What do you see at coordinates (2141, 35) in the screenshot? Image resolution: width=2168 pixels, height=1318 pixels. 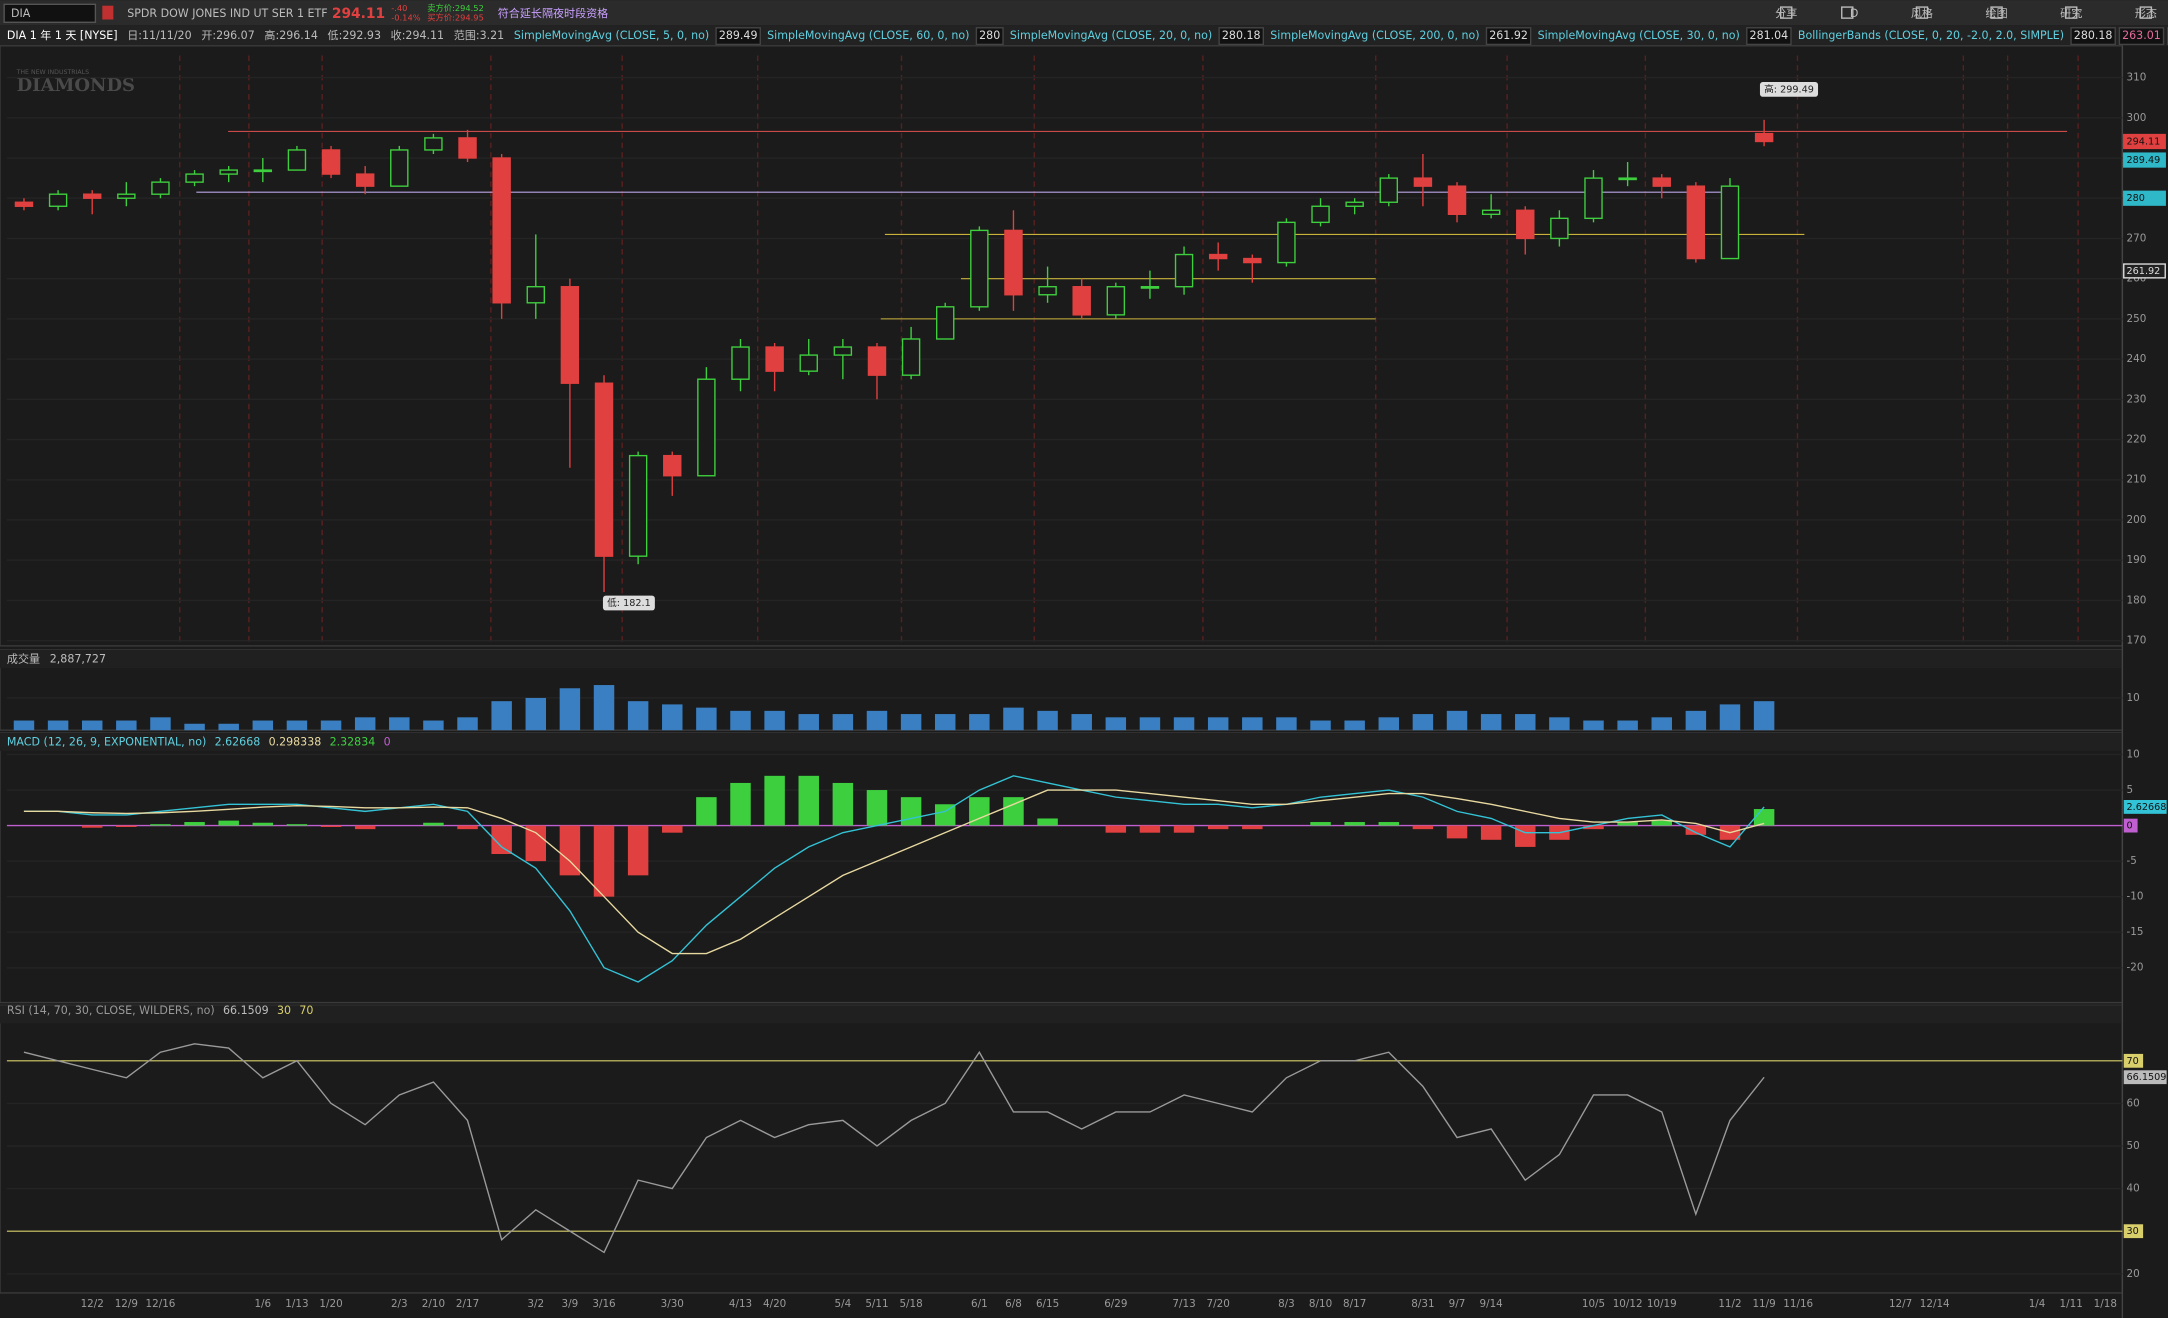 I see `header-item: 263.01` at bounding box center [2141, 35].